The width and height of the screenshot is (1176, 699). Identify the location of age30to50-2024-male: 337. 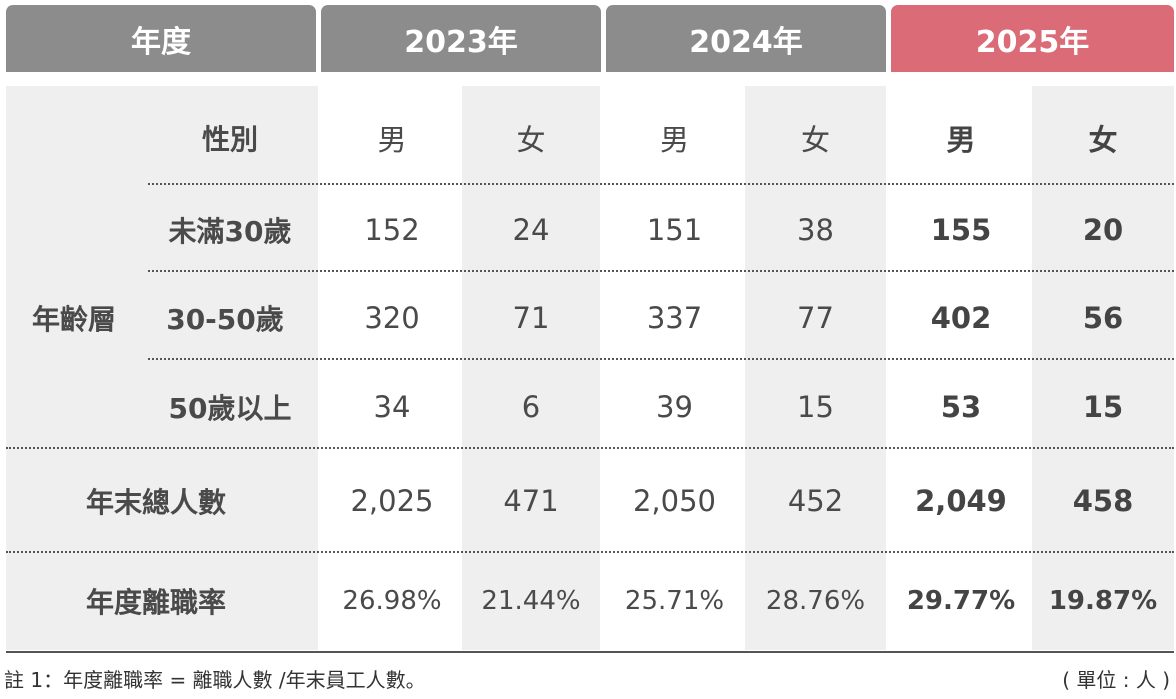
(674, 318).